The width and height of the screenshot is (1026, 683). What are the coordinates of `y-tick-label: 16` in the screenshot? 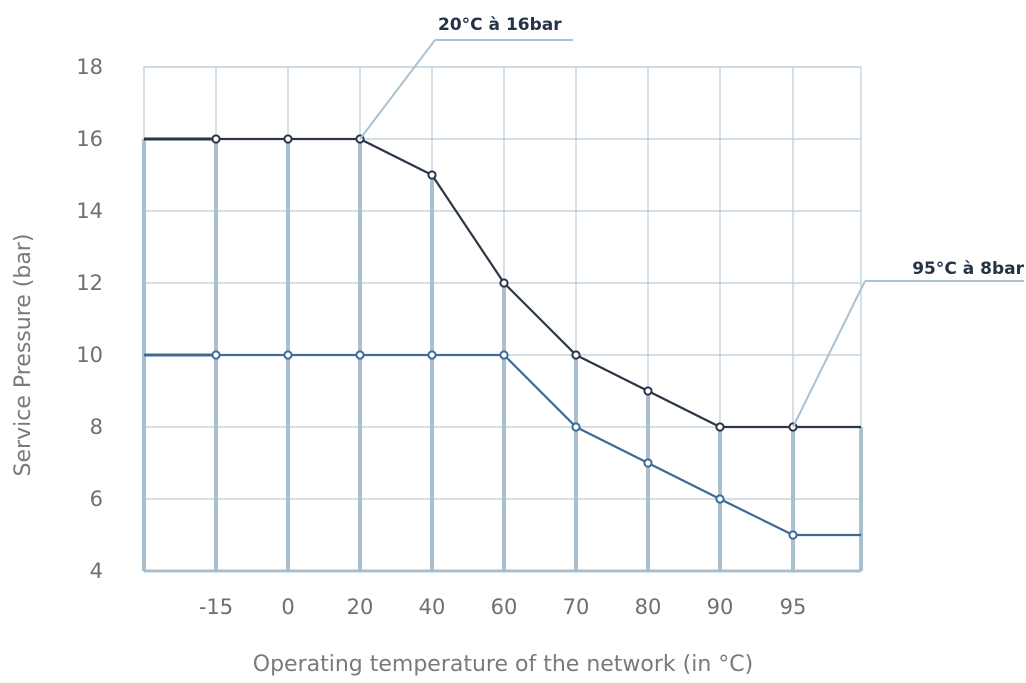 It's located at (89, 139).